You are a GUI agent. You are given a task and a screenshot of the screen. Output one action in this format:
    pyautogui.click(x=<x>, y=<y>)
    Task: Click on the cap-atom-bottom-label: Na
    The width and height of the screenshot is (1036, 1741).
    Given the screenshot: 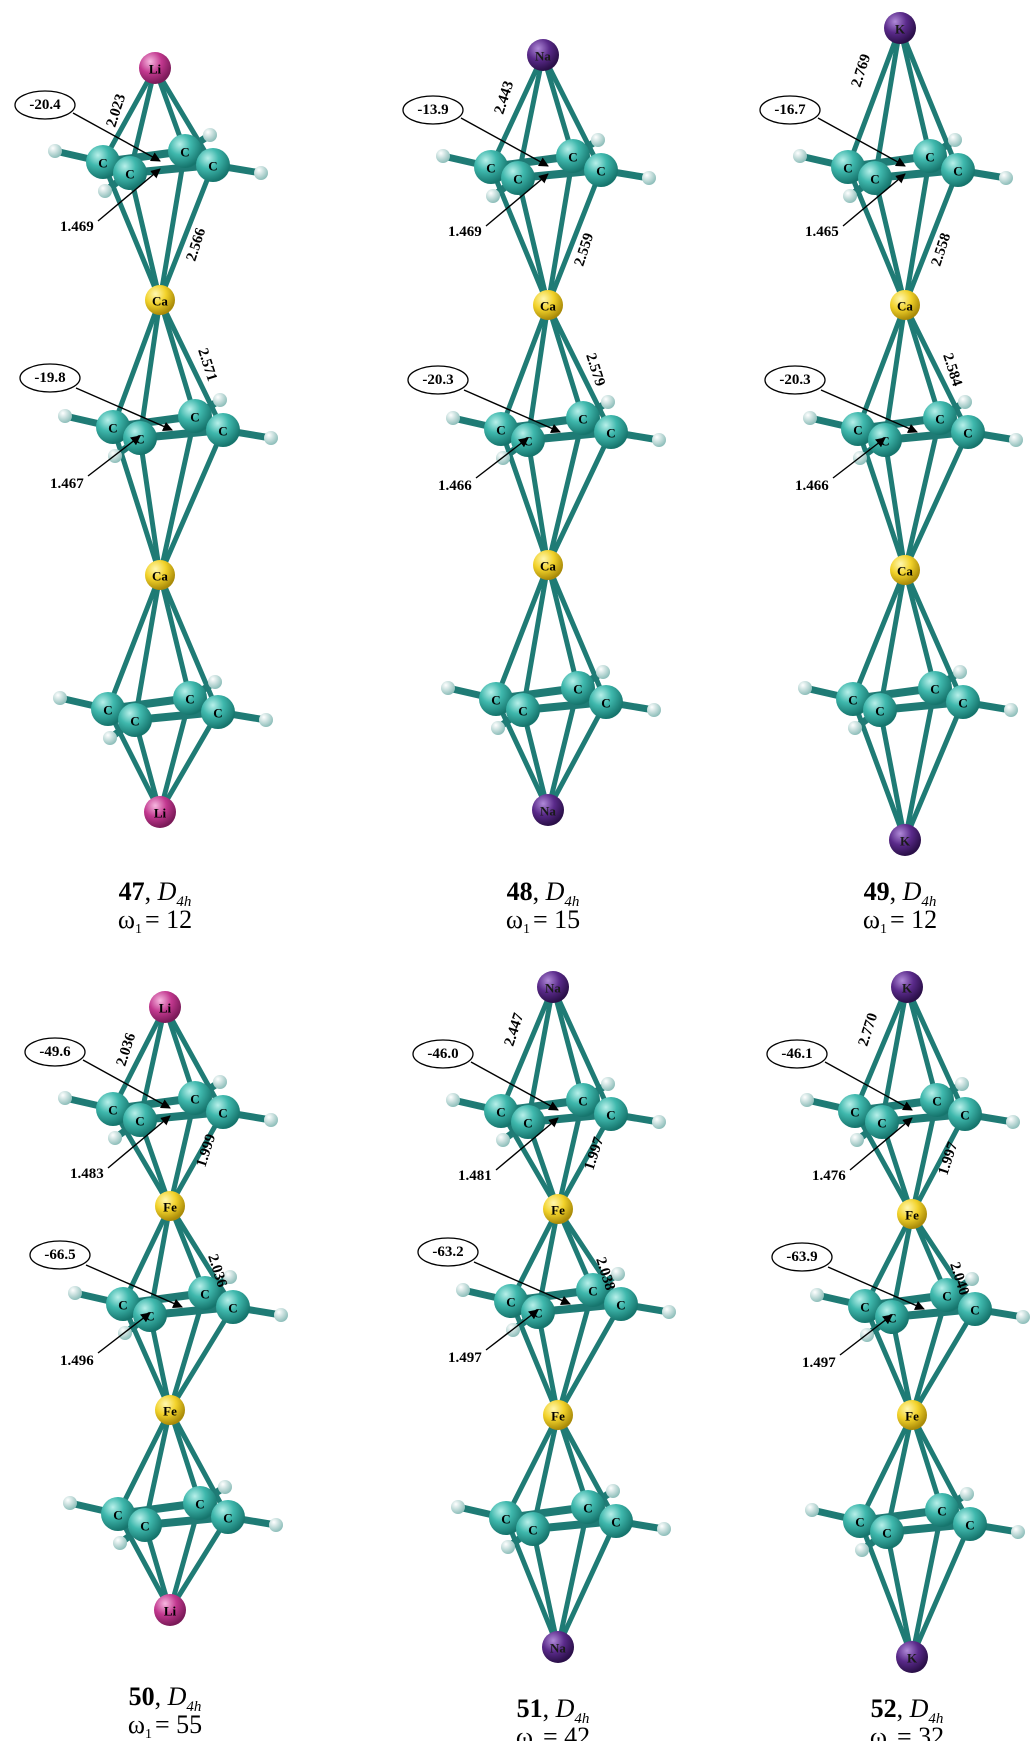 What is the action you would take?
    pyautogui.click(x=548, y=811)
    